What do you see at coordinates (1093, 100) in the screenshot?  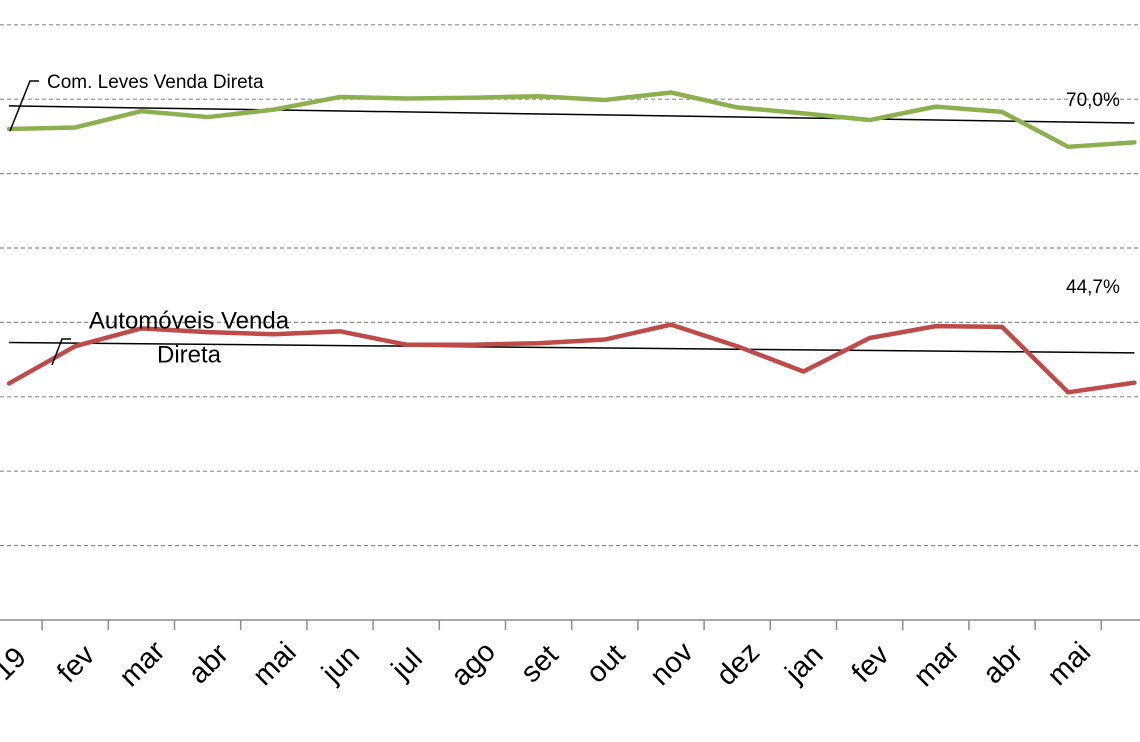 I see `end-value-label-com-leves: 70,0%` at bounding box center [1093, 100].